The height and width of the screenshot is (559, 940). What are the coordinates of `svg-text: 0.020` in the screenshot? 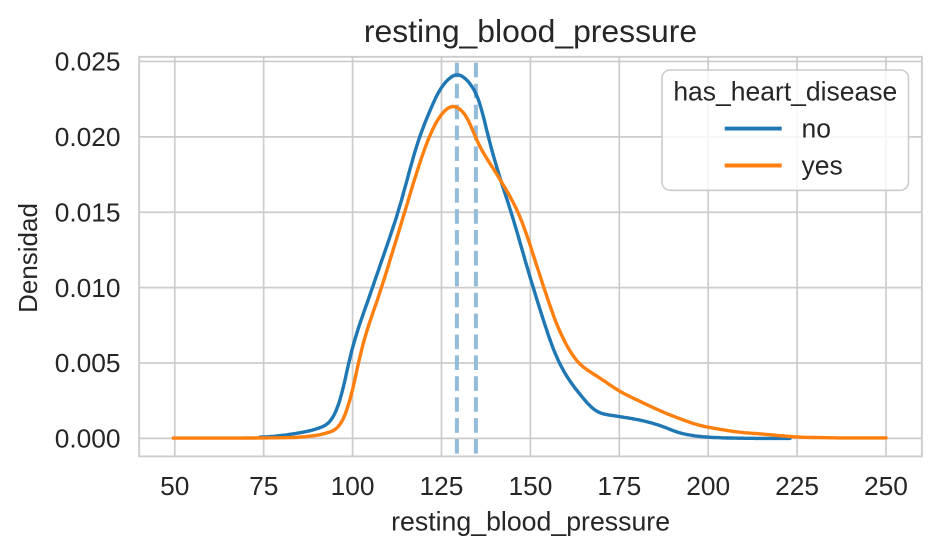 It's located at (88, 137).